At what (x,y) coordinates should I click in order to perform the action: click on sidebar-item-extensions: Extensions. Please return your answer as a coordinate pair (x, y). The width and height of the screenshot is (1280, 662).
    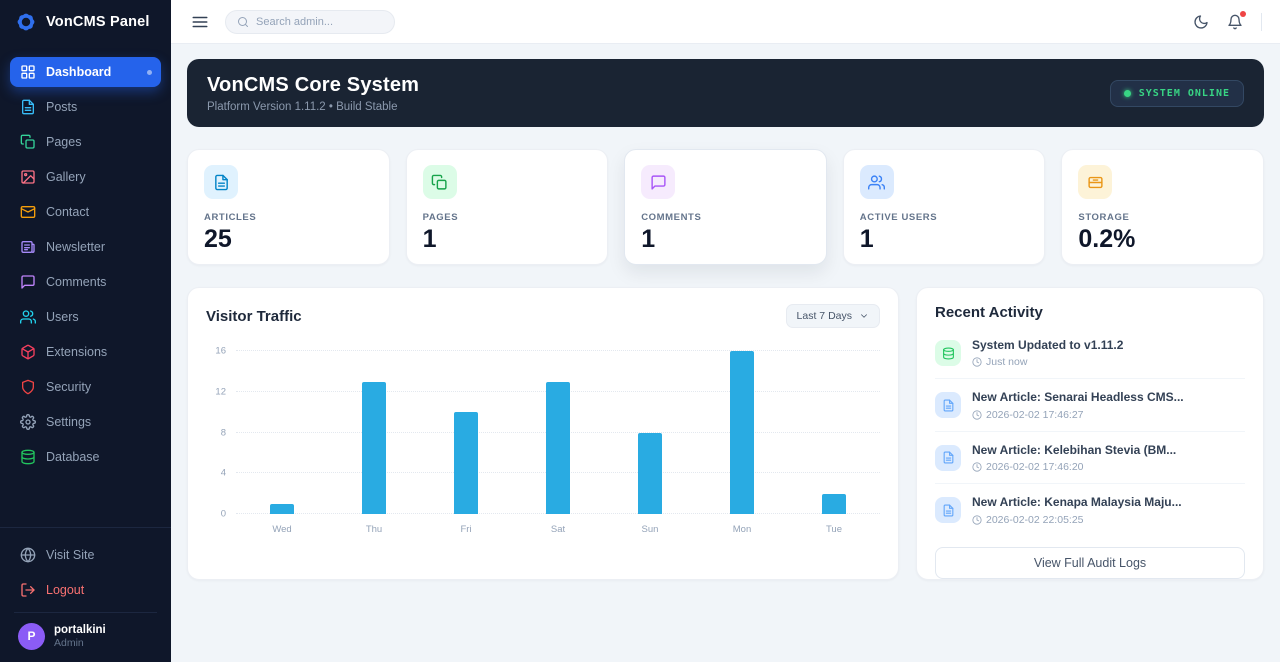
    Looking at the image, I should click on (85, 352).